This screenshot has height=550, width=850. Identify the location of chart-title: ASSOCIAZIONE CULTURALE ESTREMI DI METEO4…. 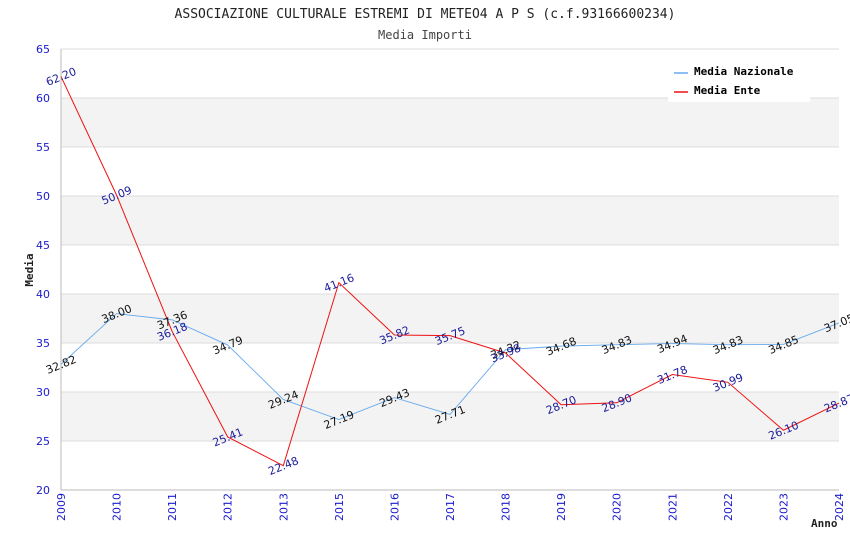
(425, 14).